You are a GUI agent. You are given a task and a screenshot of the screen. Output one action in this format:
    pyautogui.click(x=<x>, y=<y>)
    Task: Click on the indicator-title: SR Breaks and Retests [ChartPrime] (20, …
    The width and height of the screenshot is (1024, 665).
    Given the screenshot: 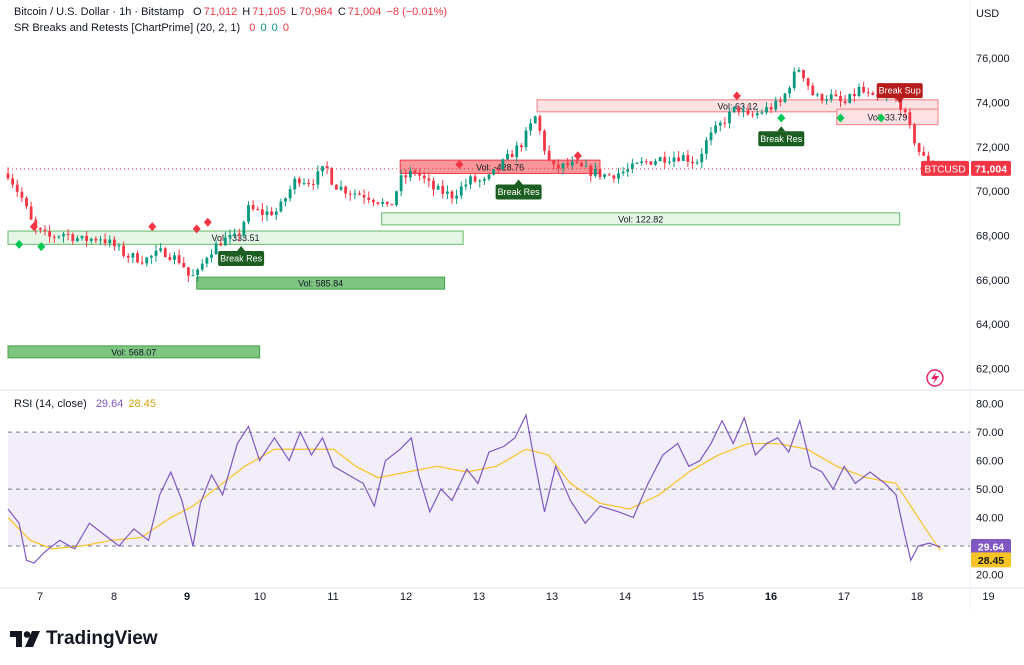 What is the action you would take?
    pyautogui.click(x=127, y=28)
    